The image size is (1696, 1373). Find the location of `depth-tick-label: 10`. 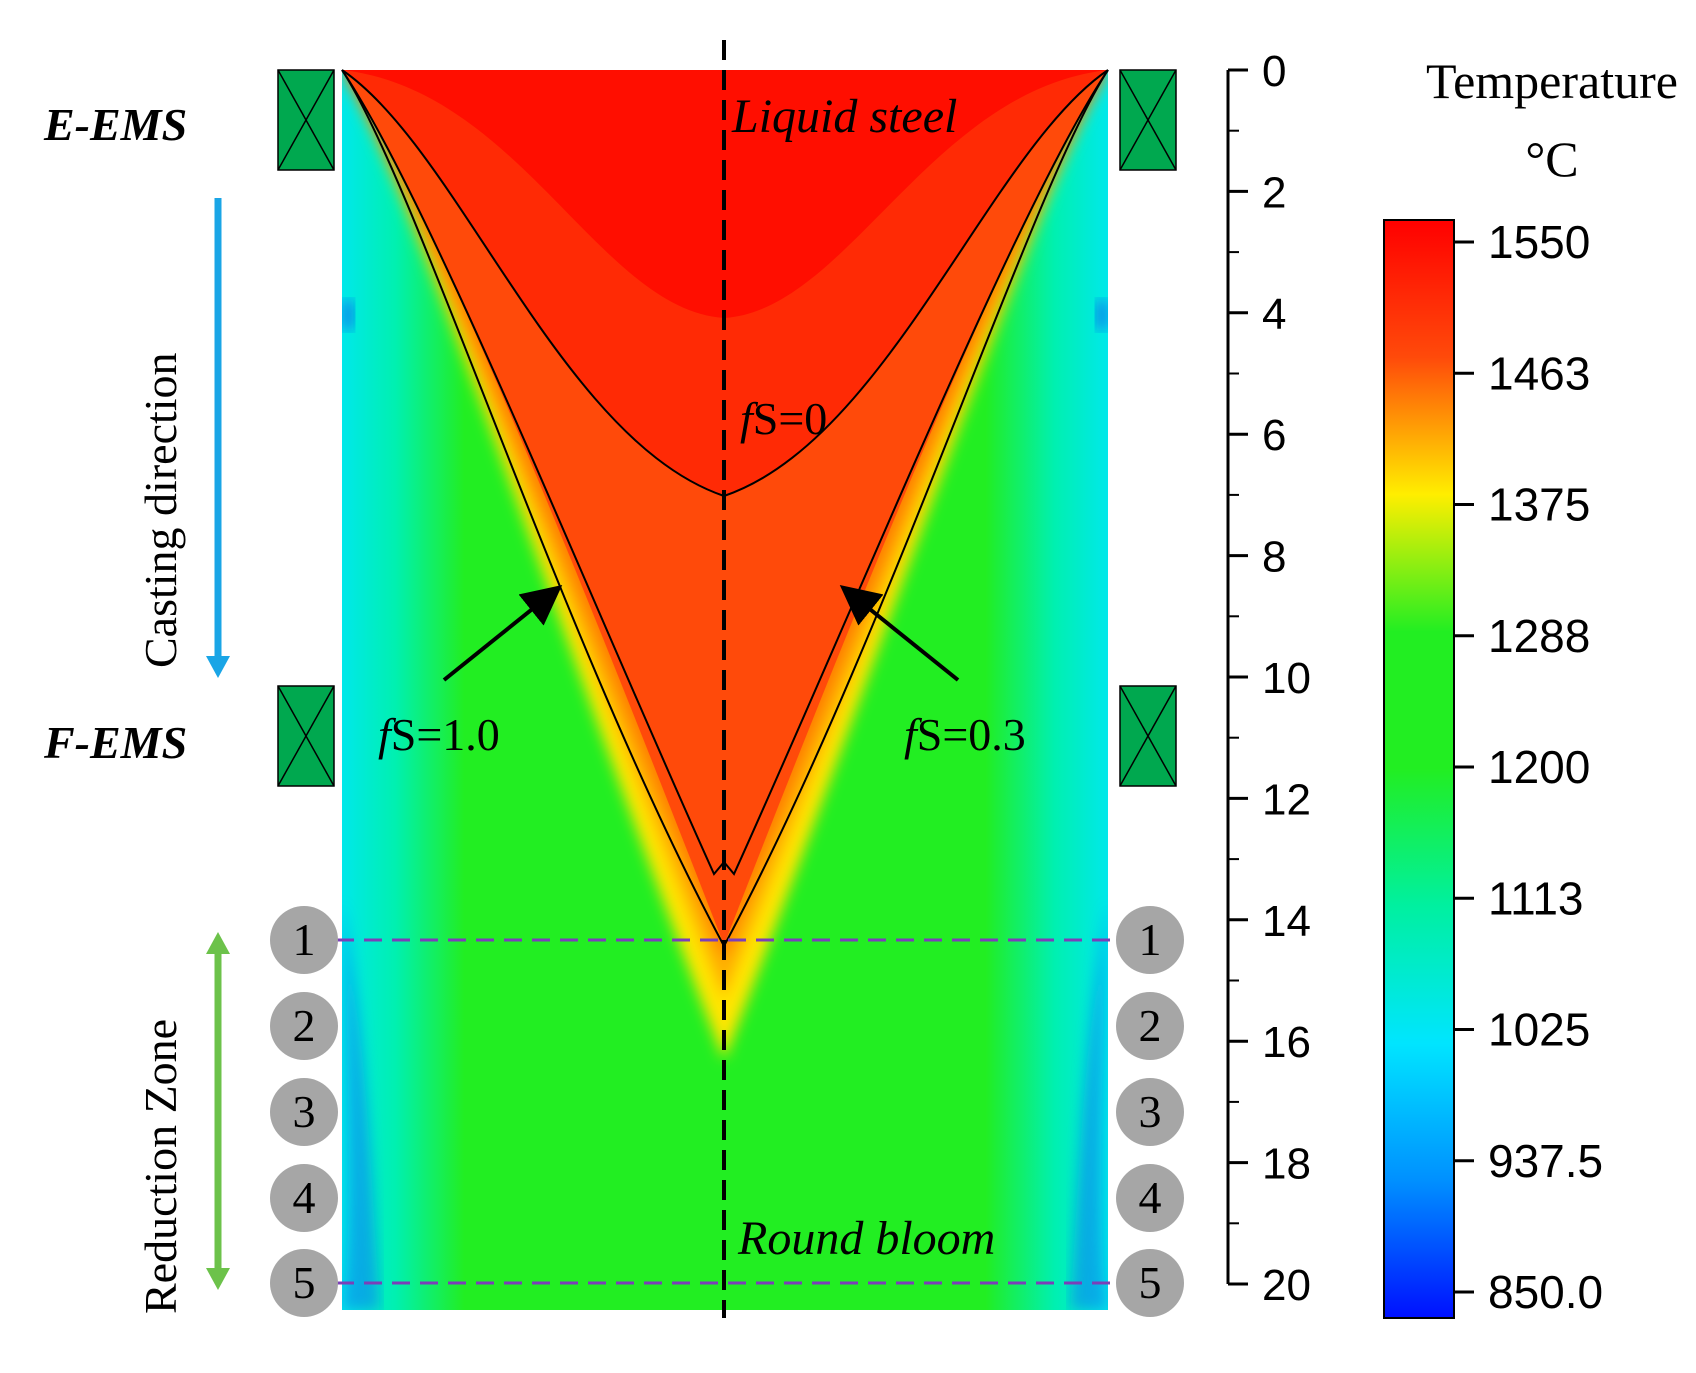

depth-tick-label: 10 is located at coordinates (1286, 678).